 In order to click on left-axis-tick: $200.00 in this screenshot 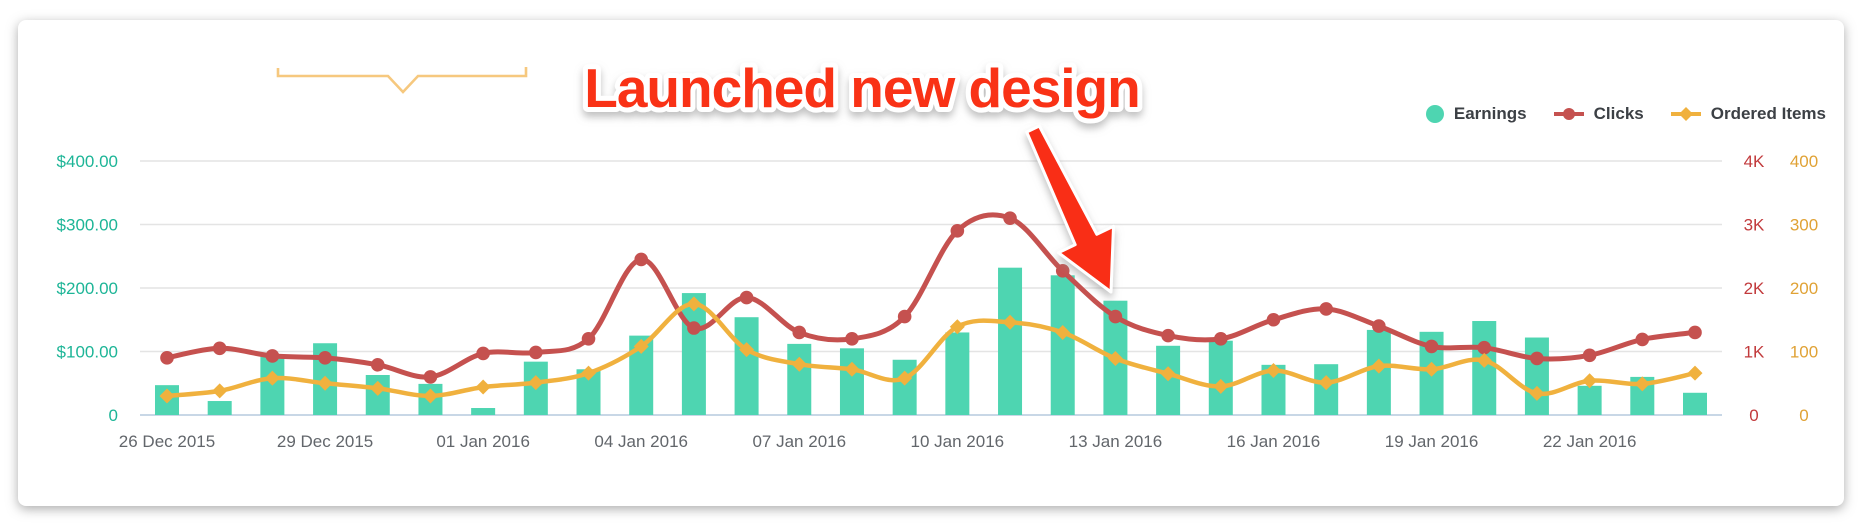, I will do `click(87, 288)`.